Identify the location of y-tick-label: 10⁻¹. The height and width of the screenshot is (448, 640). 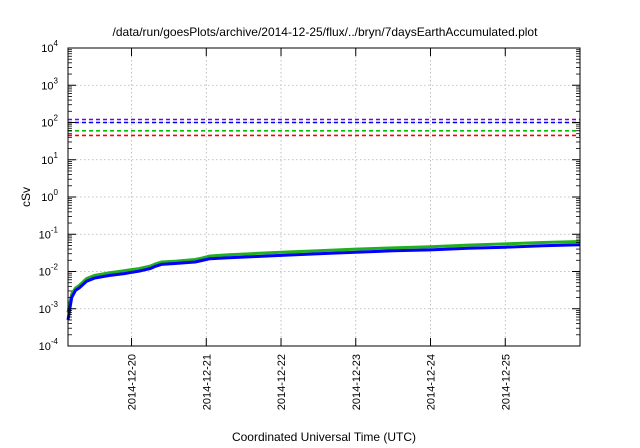
(49, 233).